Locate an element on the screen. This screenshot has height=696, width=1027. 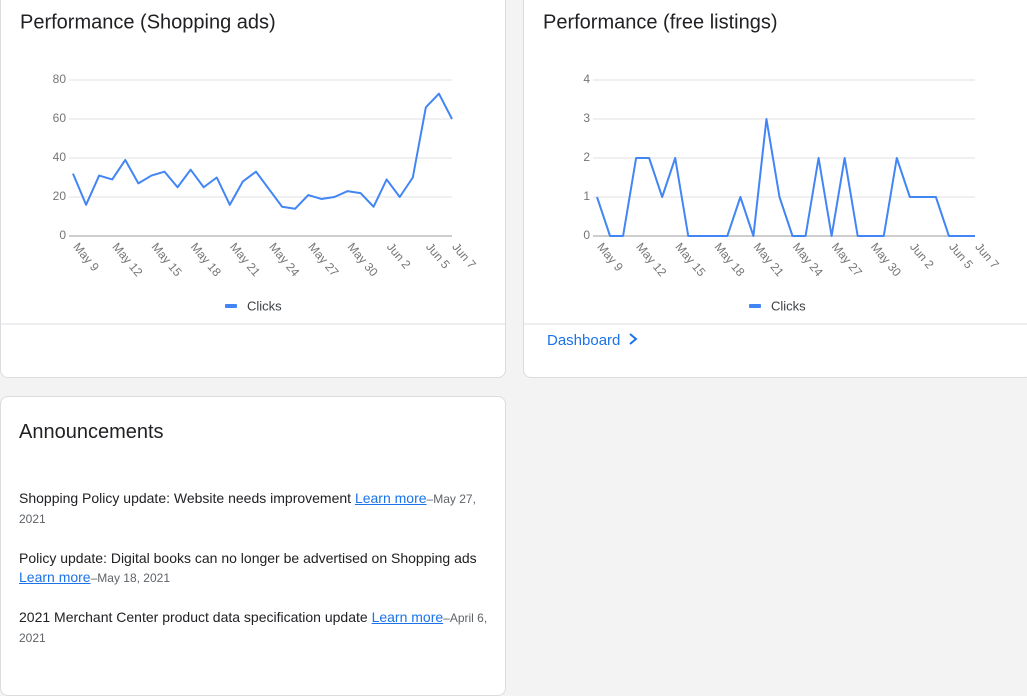
announcement-date: May 18, 2021 is located at coordinates (133, 578).